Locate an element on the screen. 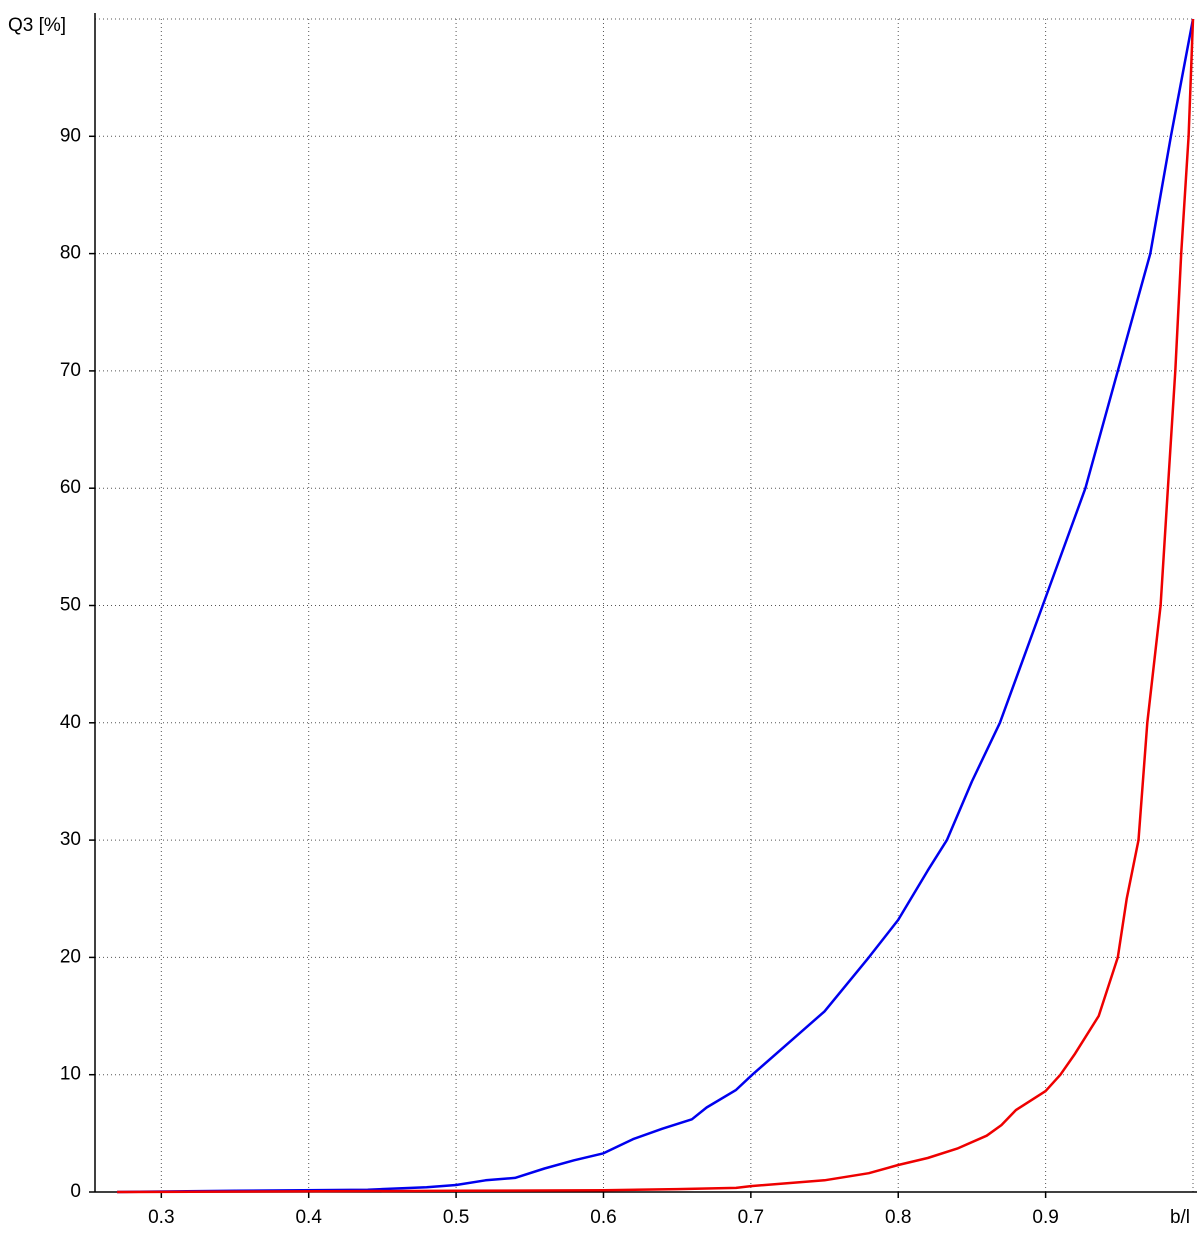  y-tick-label: 70 is located at coordinates (70, 370).